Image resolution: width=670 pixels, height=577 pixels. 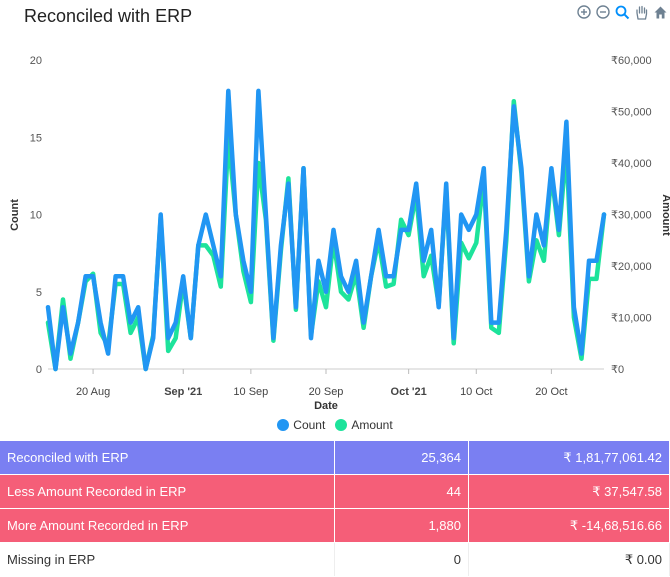 I want to click on count-legend-marker, so click(x=283, y=425).